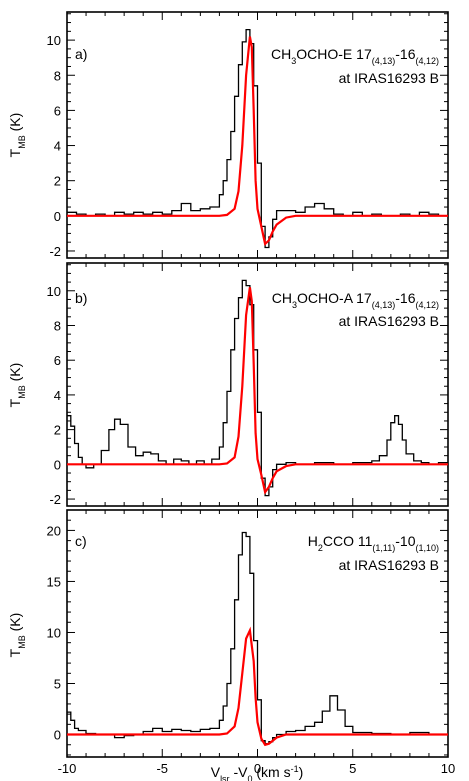 This screenshot has height=781, width=469. Describe the element at coordinates (54, 40) in the screenshot. I see `p0-y-tick-label: 10` at that location.